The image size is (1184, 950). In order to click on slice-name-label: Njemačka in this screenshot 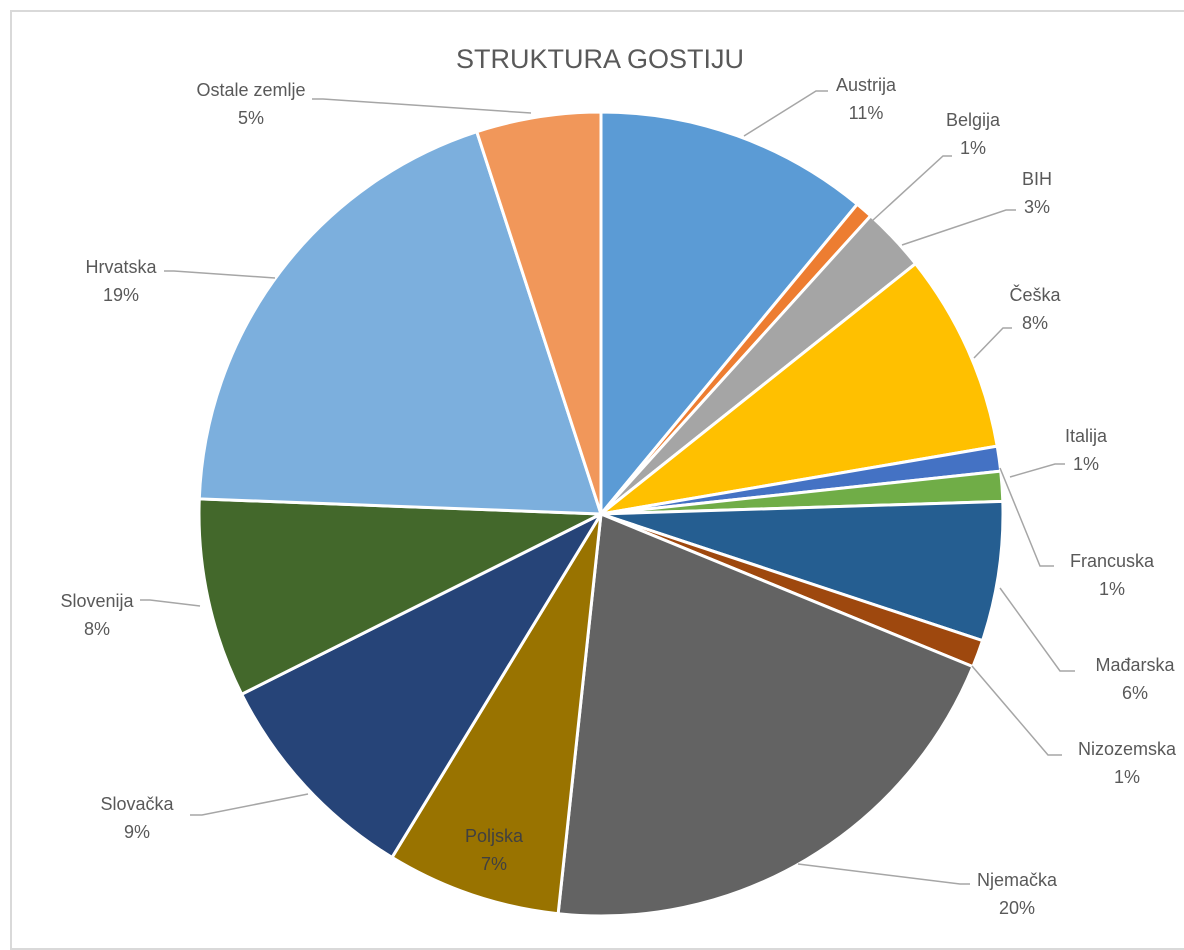, I will do `click(1017, 880)`.